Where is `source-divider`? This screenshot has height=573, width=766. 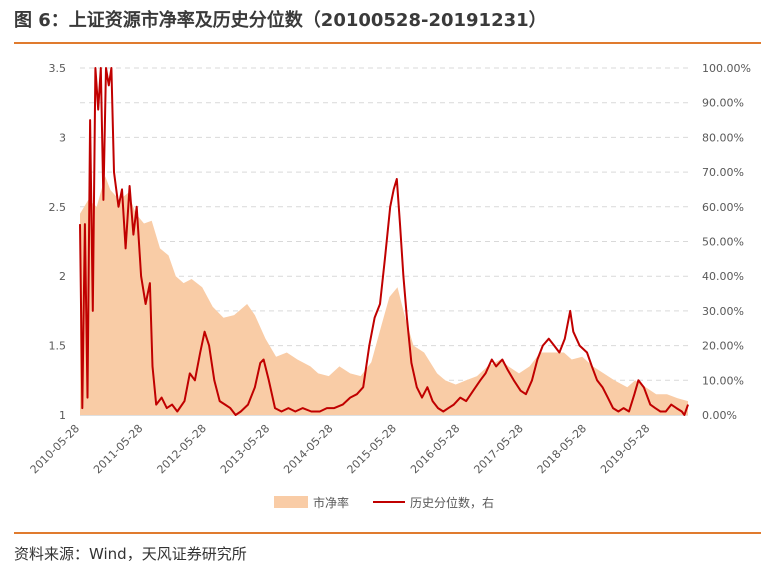 source-divider is located at coordinates (387, 533).